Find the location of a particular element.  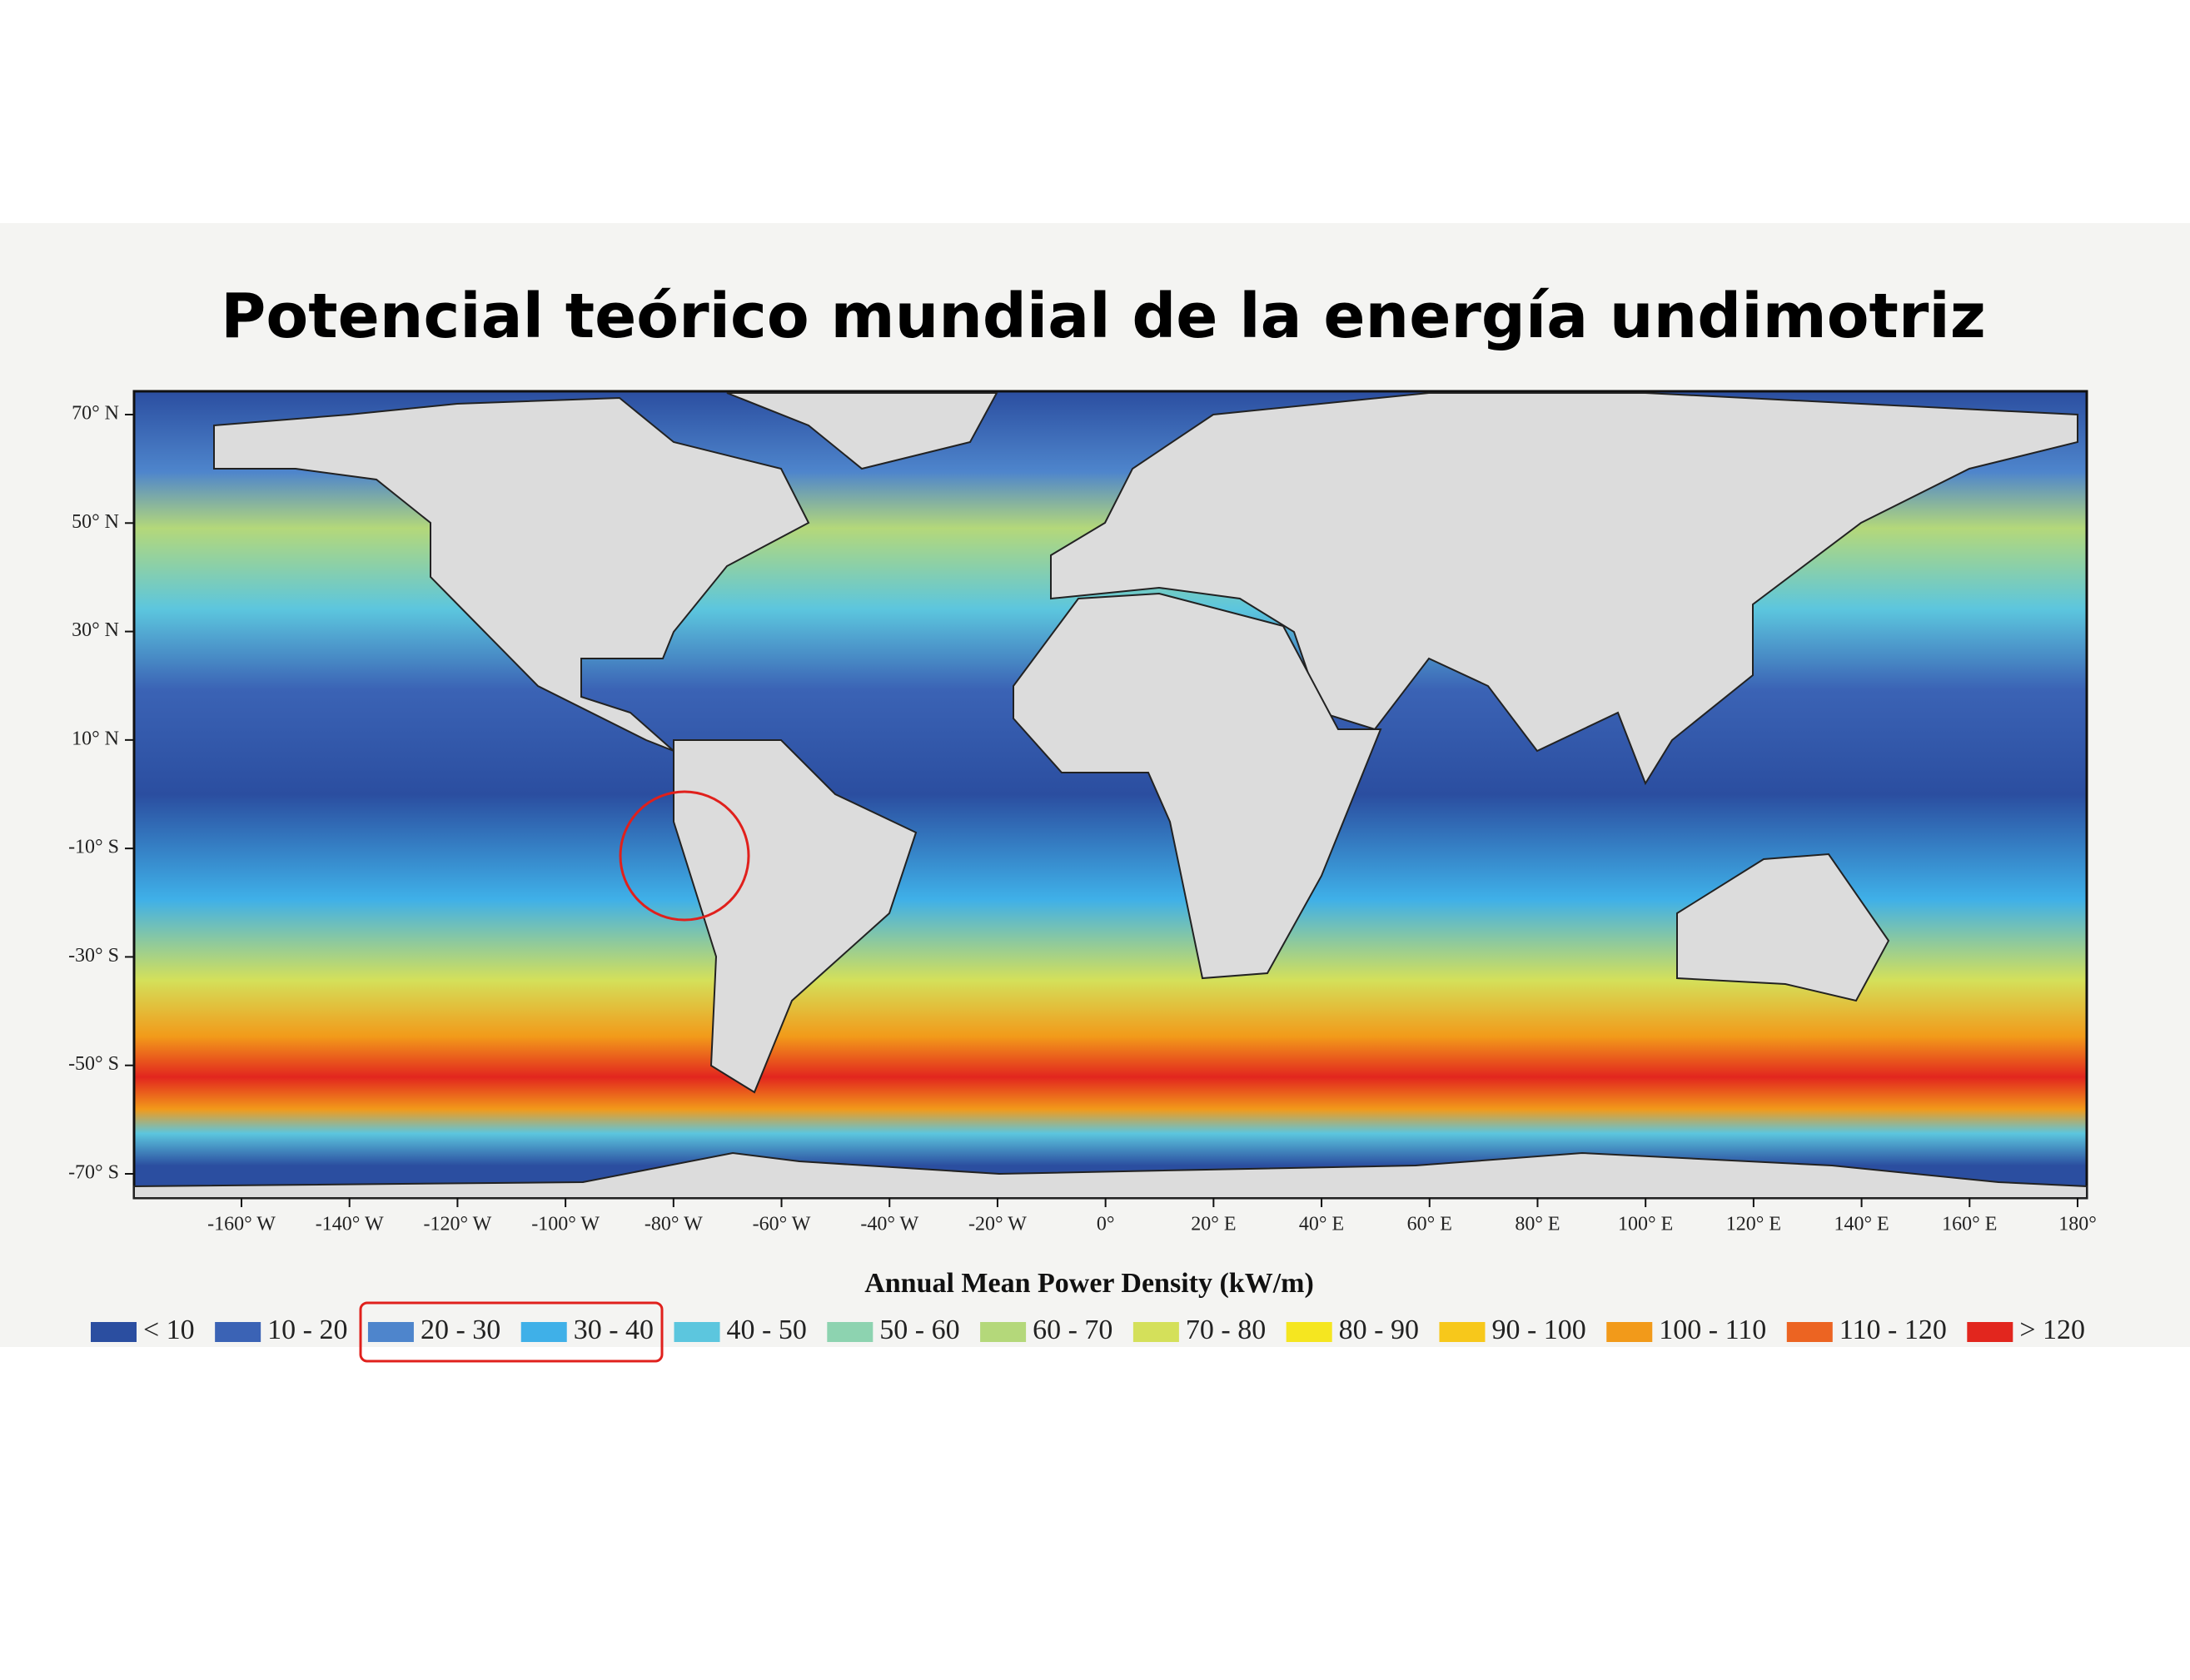

north-america is located at coordinates (511, 574).